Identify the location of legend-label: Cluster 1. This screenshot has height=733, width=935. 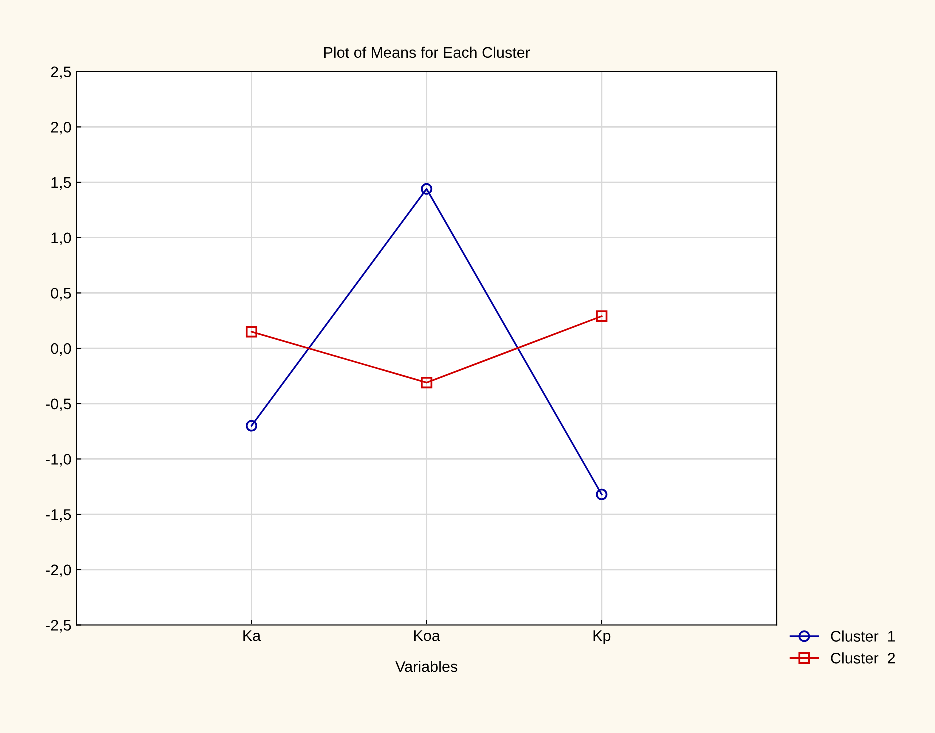
(863, 636).